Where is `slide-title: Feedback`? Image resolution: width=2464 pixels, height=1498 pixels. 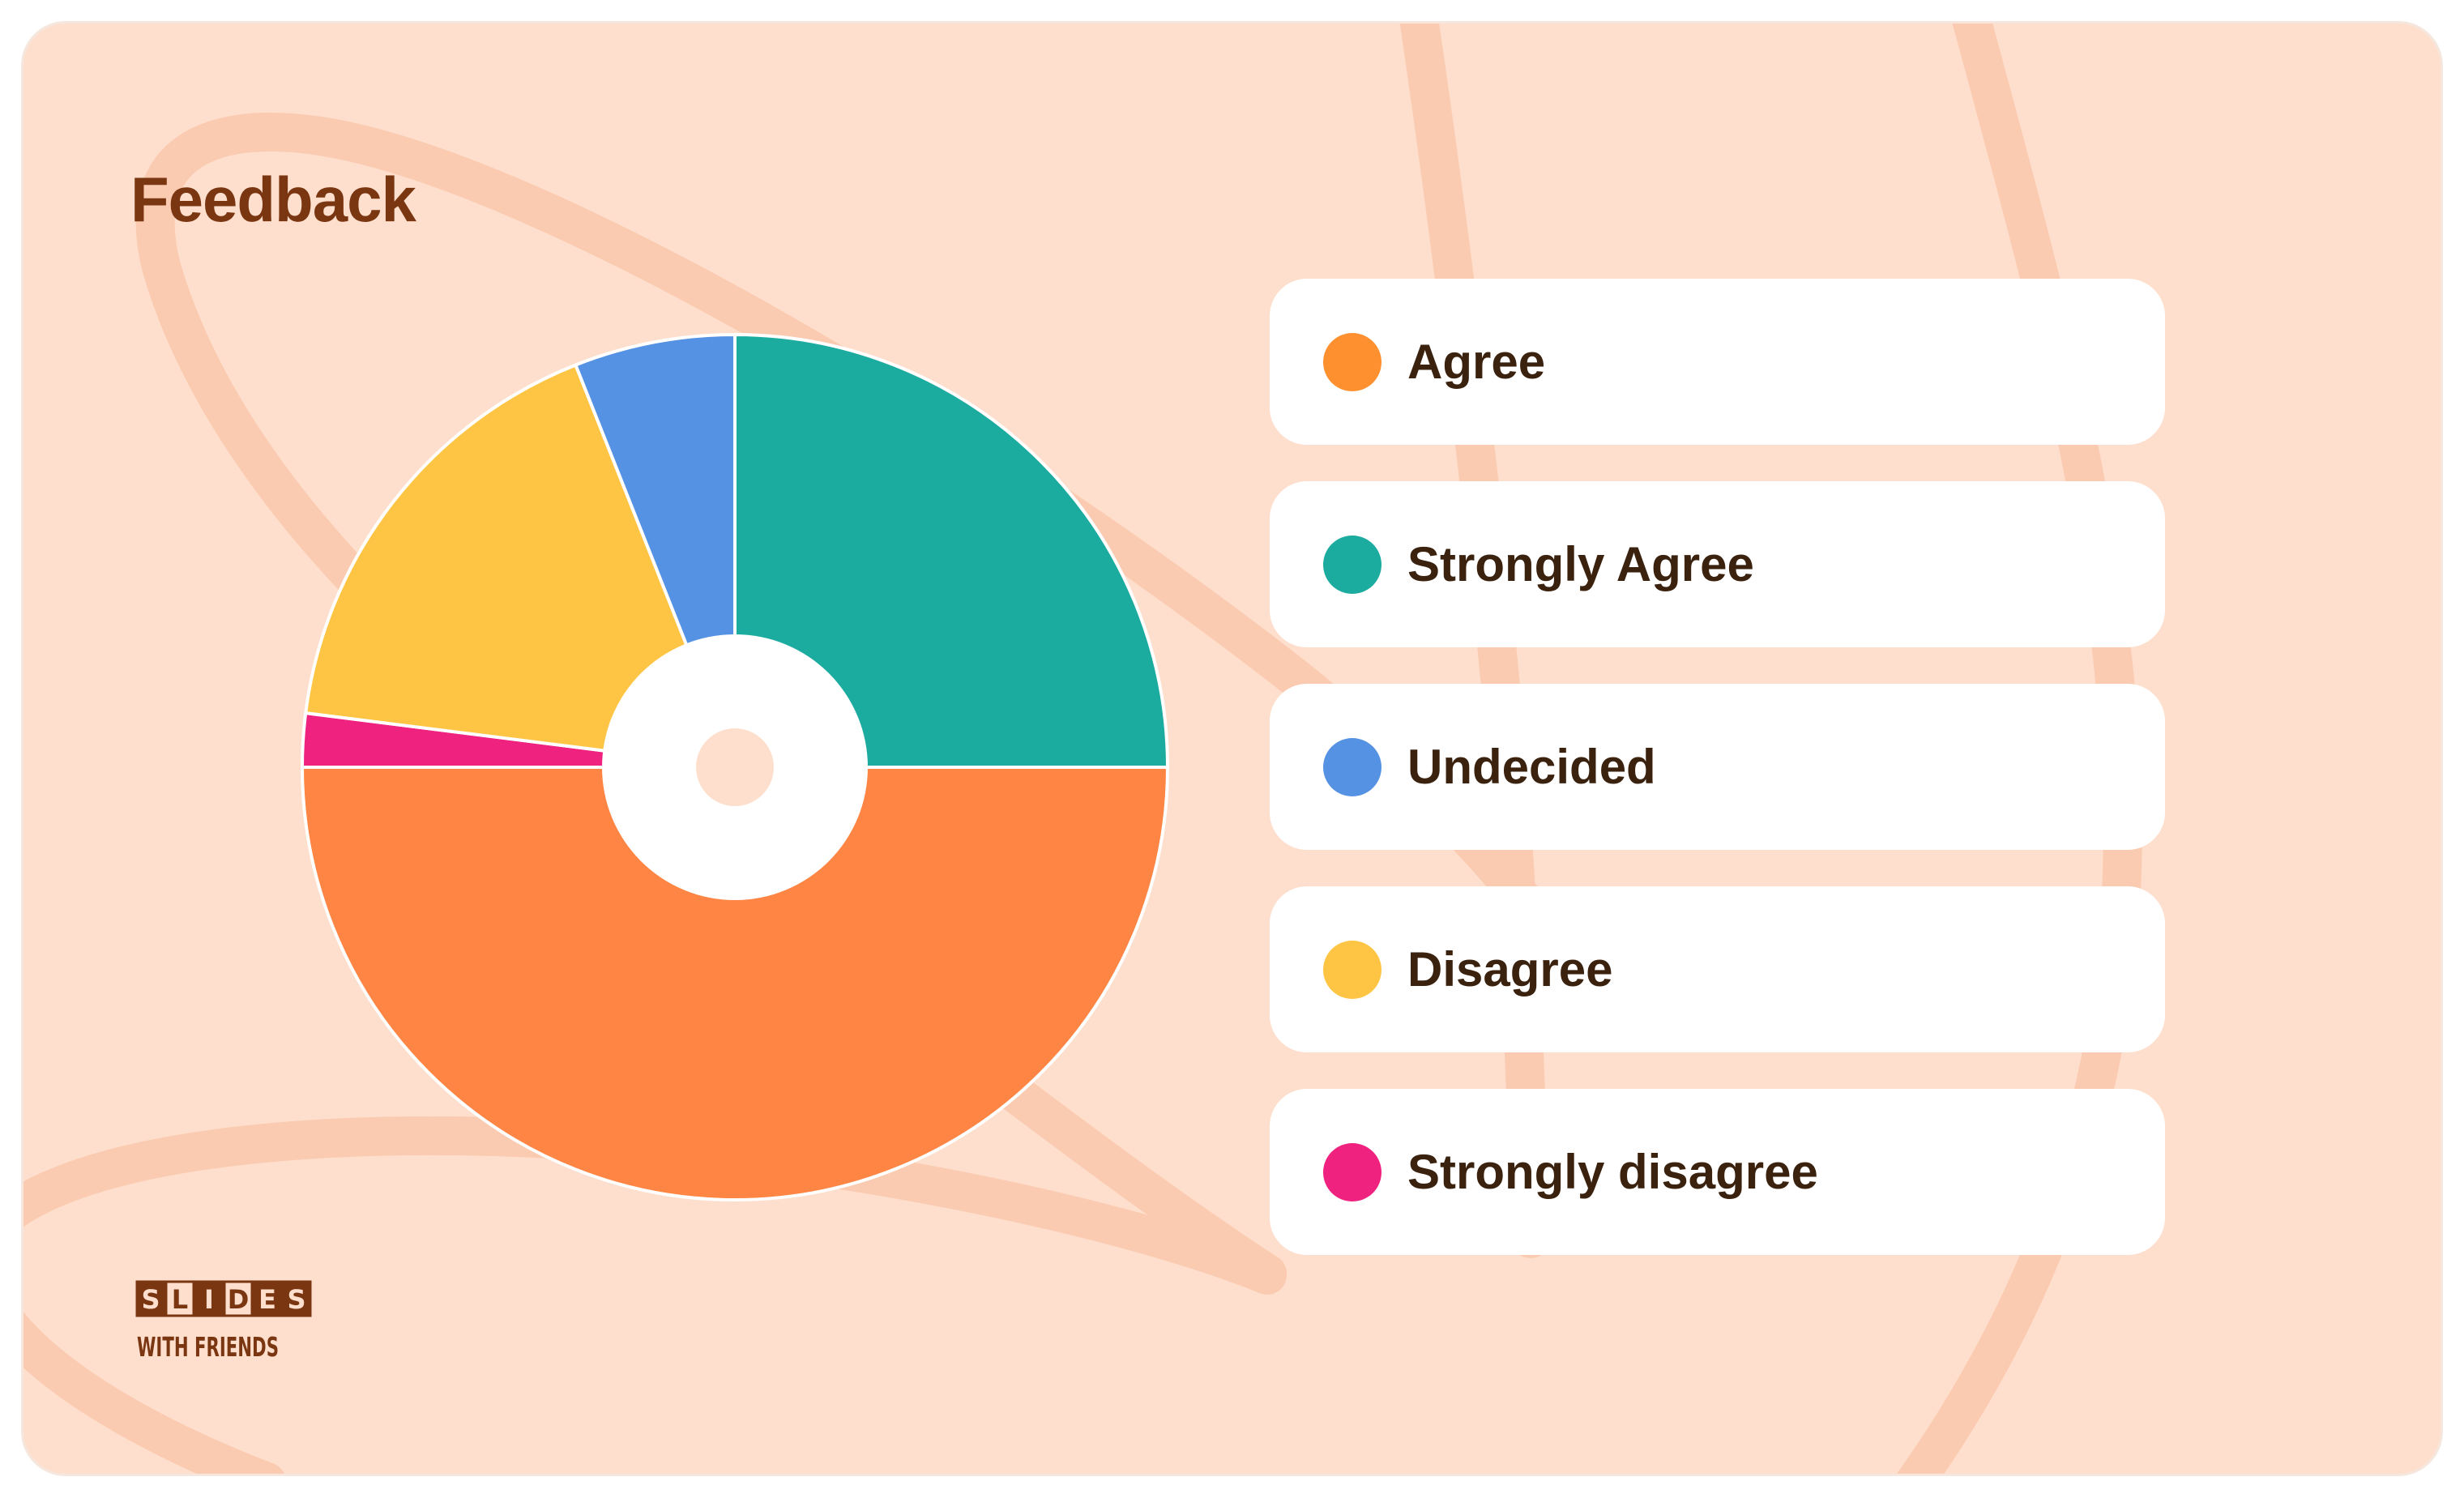
slide-title: Feedback is located at coordinates (273, 199).